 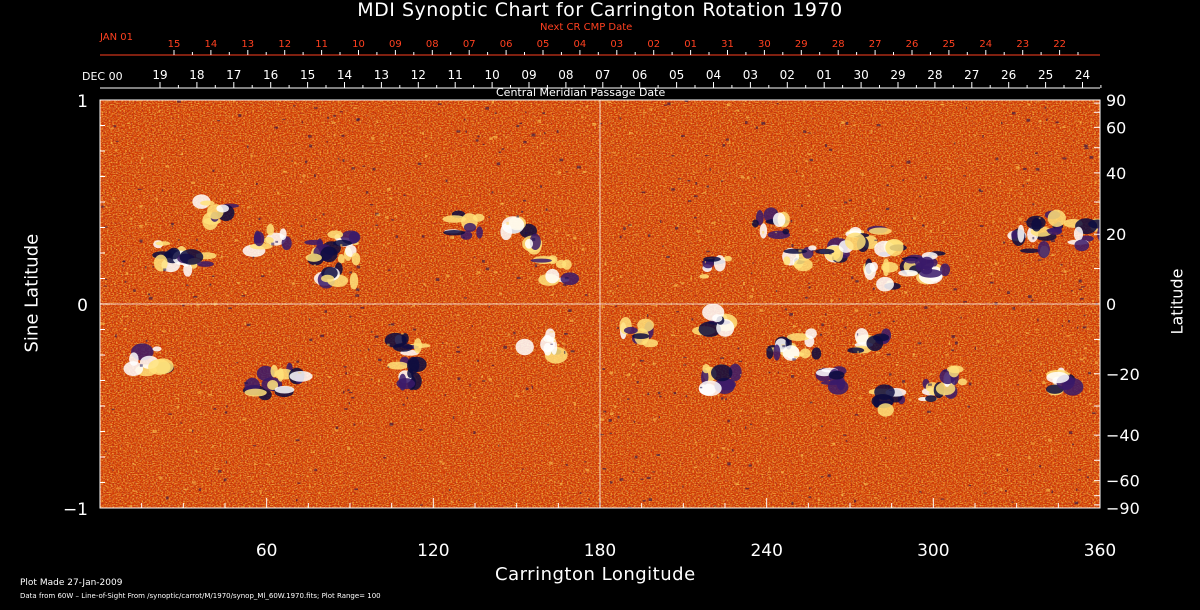 I want to click on cmp-date-label: 01, so click(x=824, y=75).